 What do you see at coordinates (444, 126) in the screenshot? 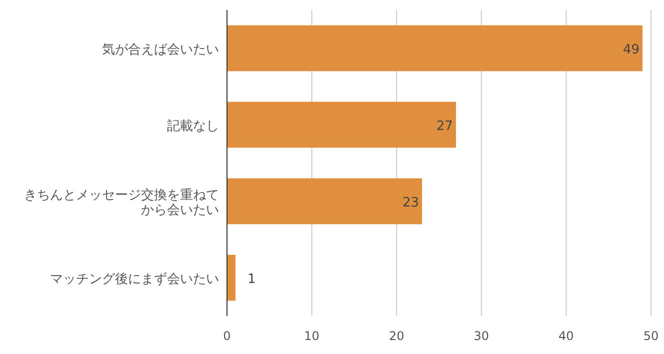
I see `data-label: 27` at bounding box center [444, 126].